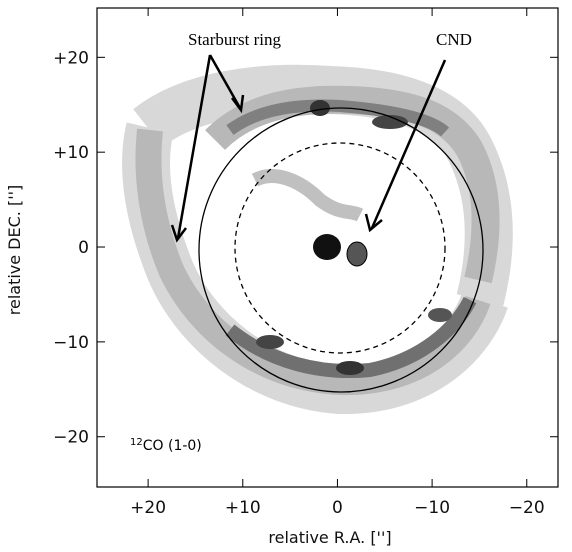  Describe the element at coordinates (172, 446) in the screenshot. I see `line-label-text: CO (1-0)` at that location.